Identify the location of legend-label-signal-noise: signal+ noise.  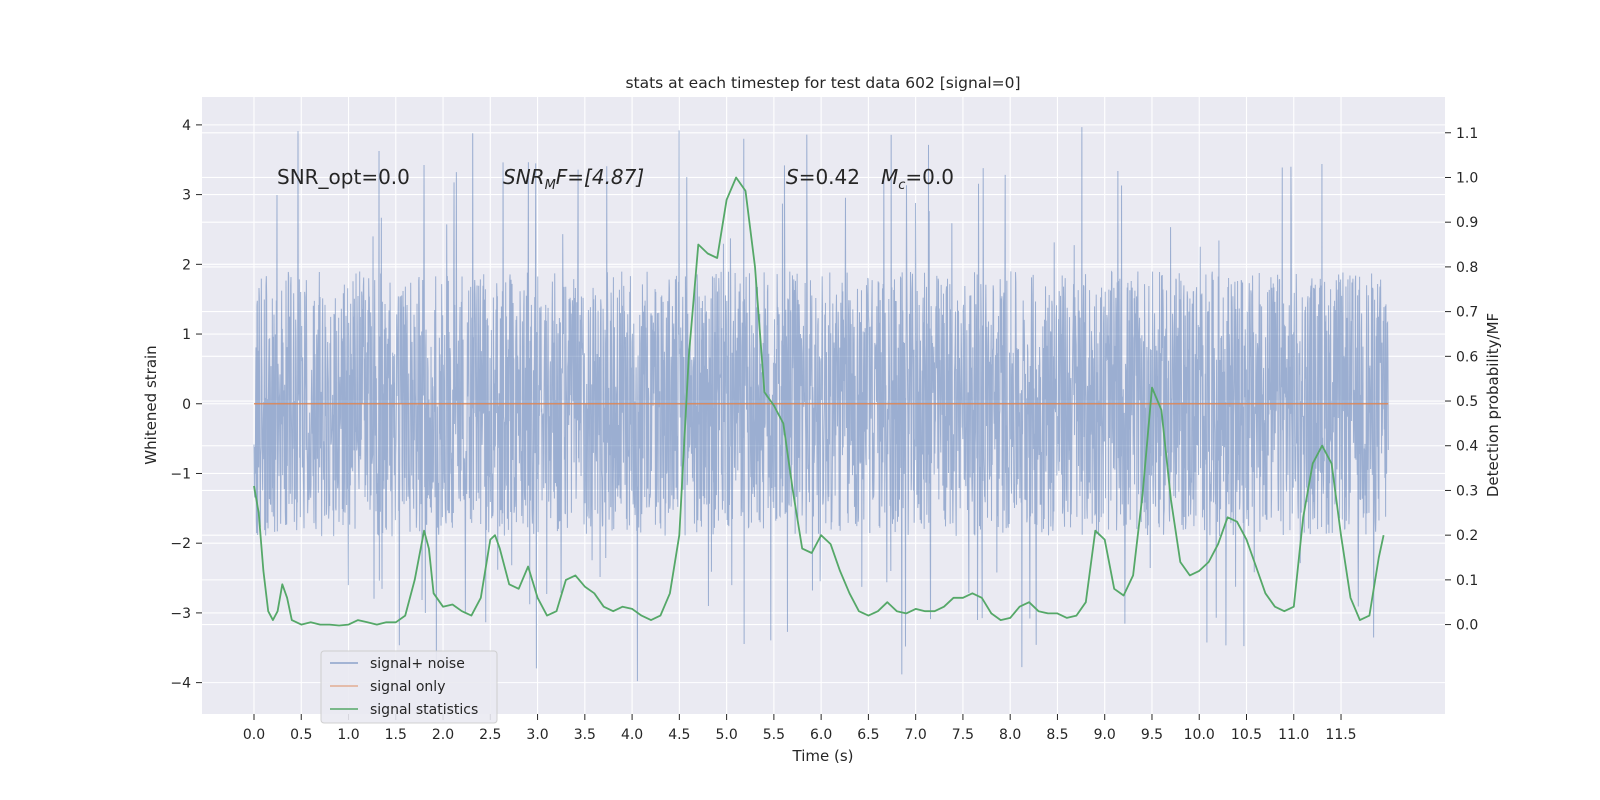
(417, 664).